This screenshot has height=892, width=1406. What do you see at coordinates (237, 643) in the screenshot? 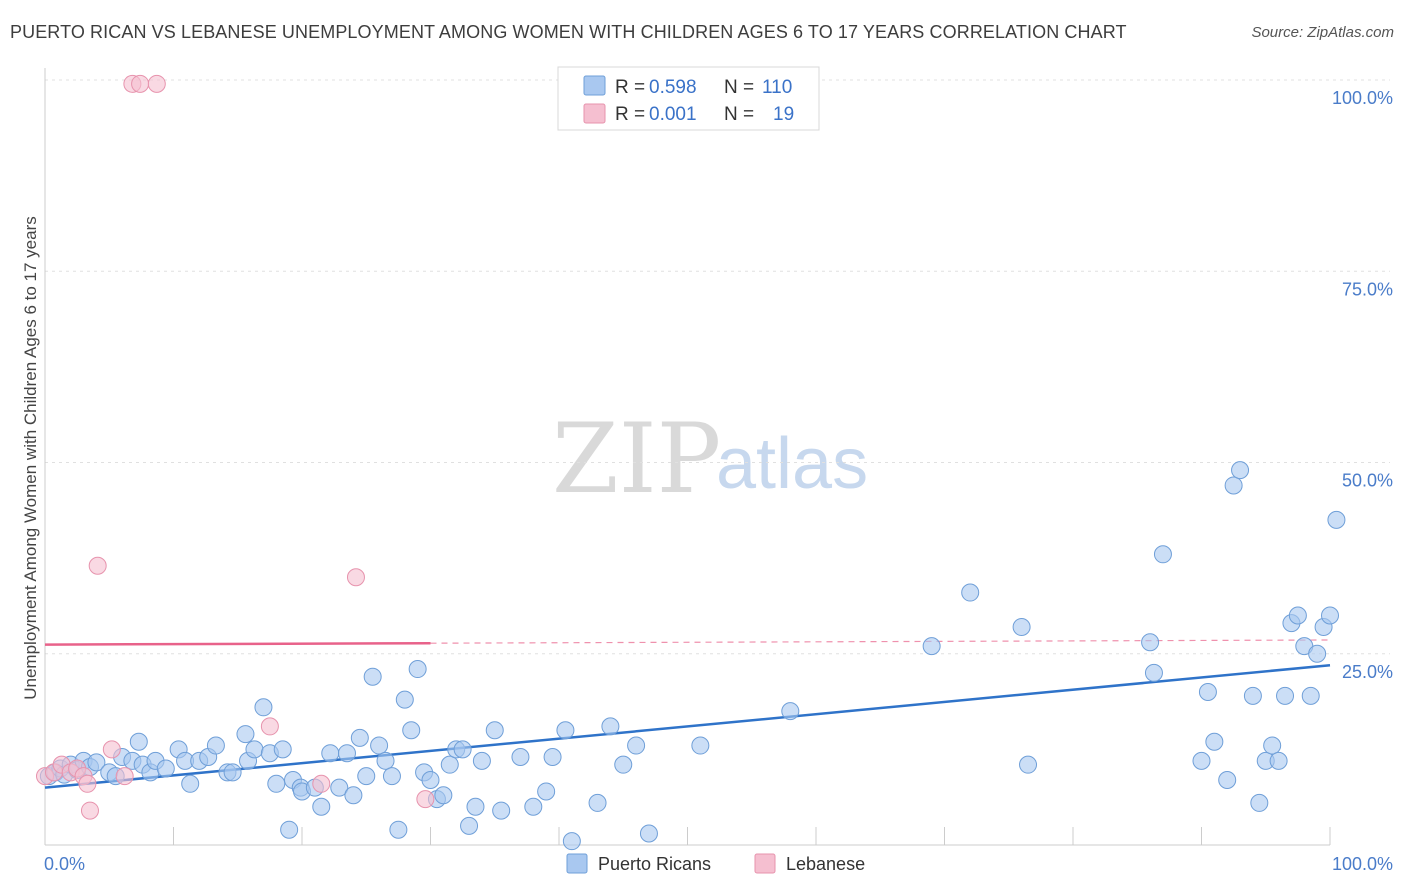
I see `trendline-lebanese-solid` at bounding box center [237, 643].